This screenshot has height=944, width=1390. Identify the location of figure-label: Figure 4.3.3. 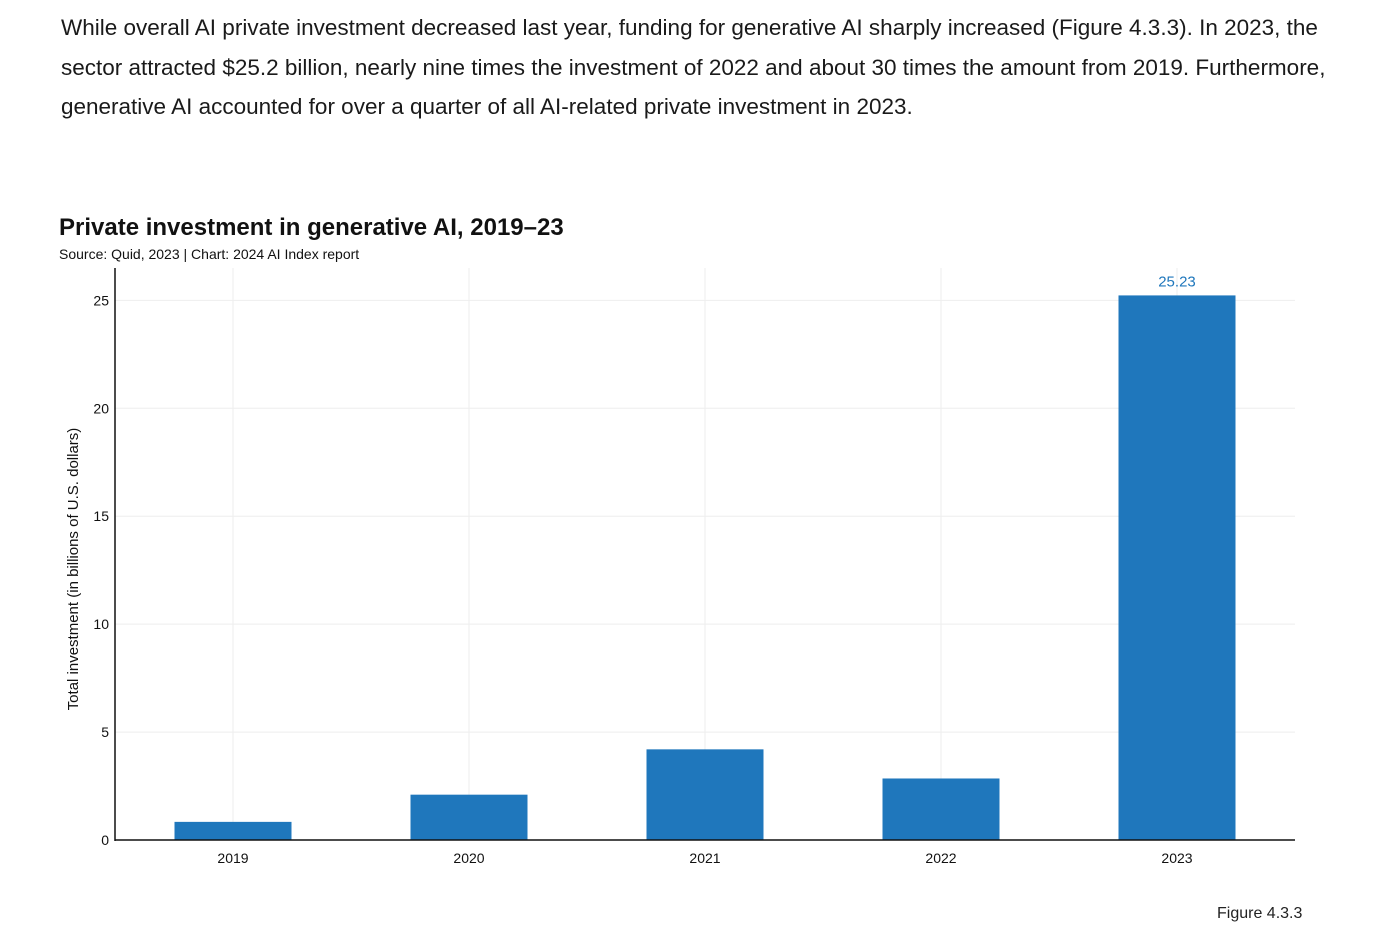
(1260, 913).